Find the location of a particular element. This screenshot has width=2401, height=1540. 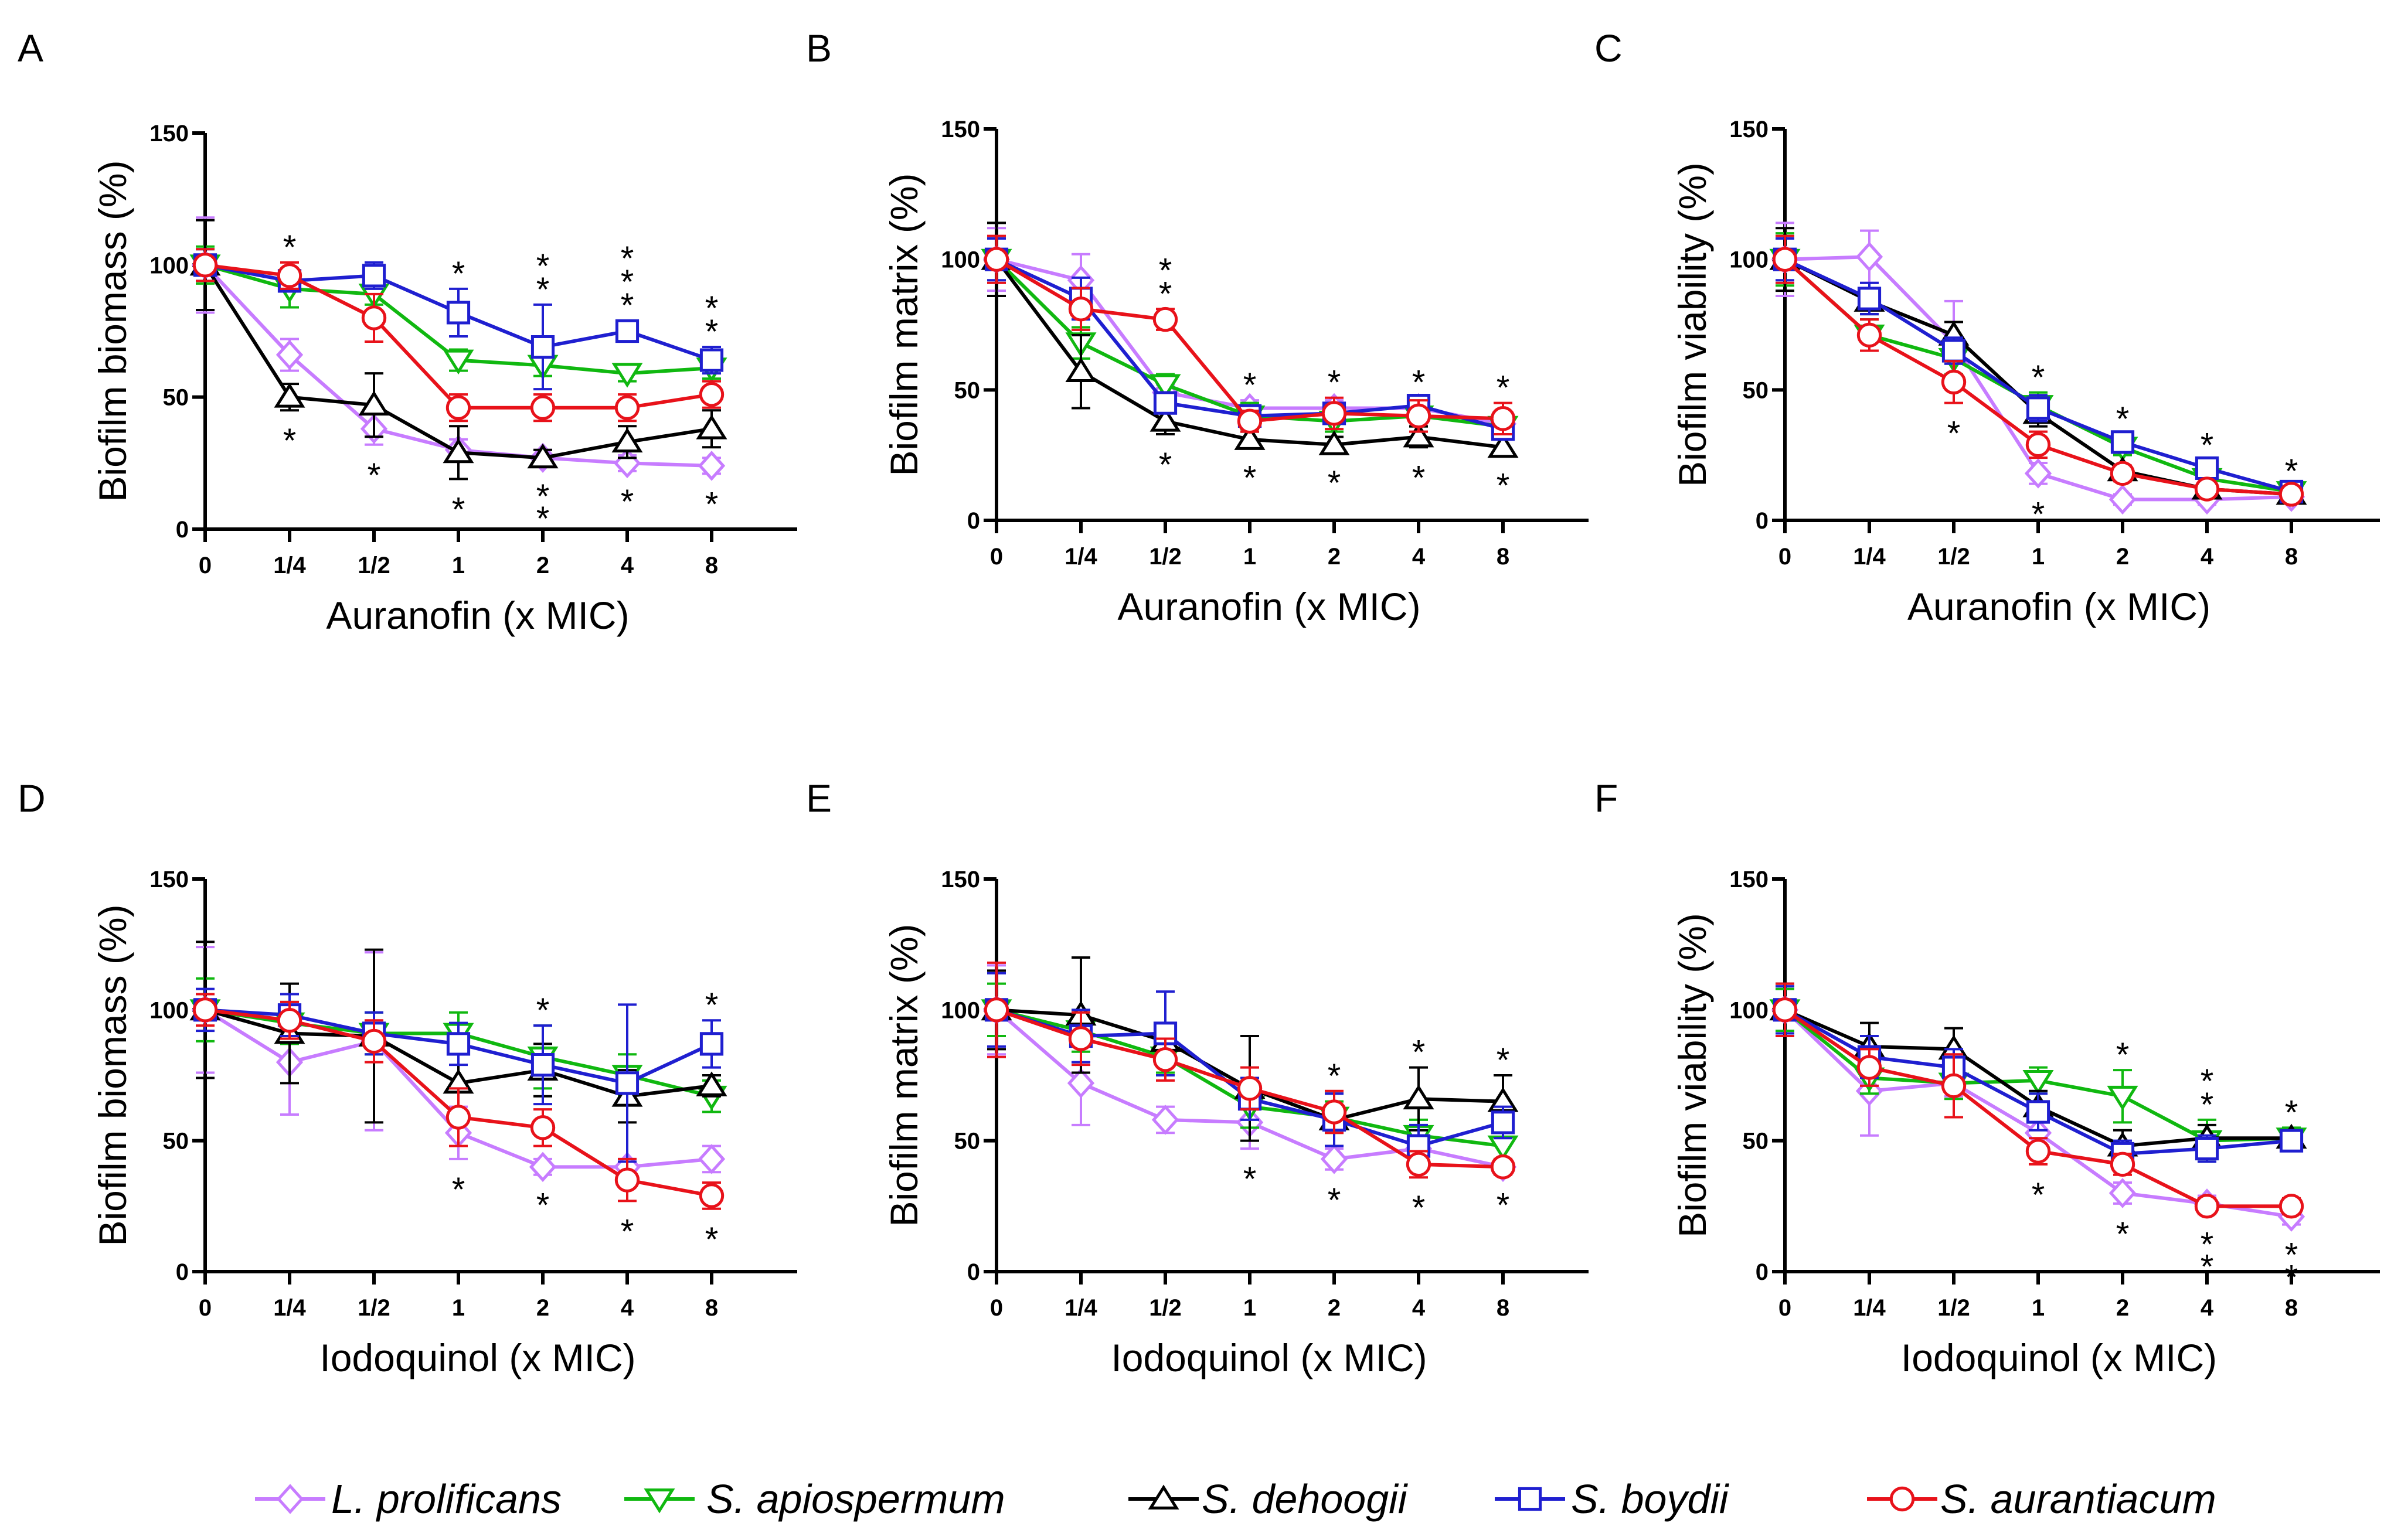

panel-label: F is located at coordinates (1606, 798).